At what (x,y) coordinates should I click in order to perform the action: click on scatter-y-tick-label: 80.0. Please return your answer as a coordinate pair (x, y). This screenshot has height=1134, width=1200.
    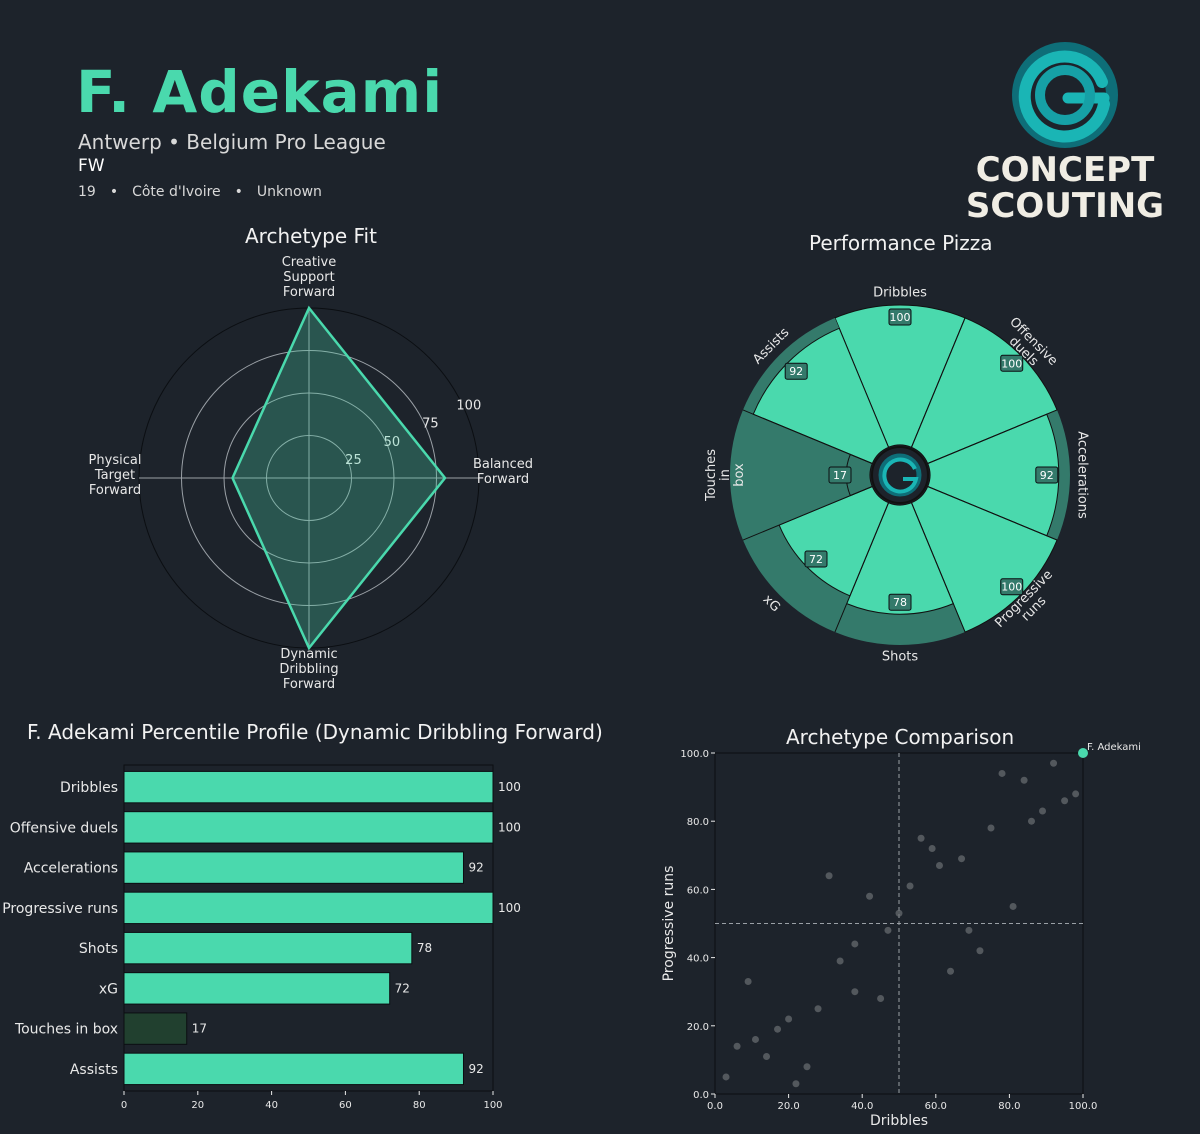
    Looking at the image, I should click on (698, 822).